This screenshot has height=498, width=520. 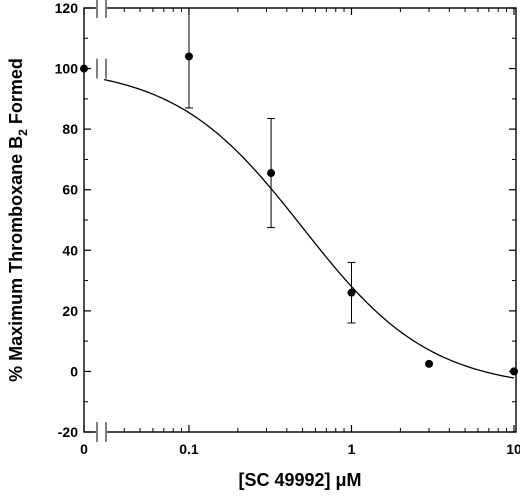 What do you see at coordinates (299, 480) in the screenshot?
I see `x-axis-label: [SC 49992] μM` at bounding box center [299, 480].